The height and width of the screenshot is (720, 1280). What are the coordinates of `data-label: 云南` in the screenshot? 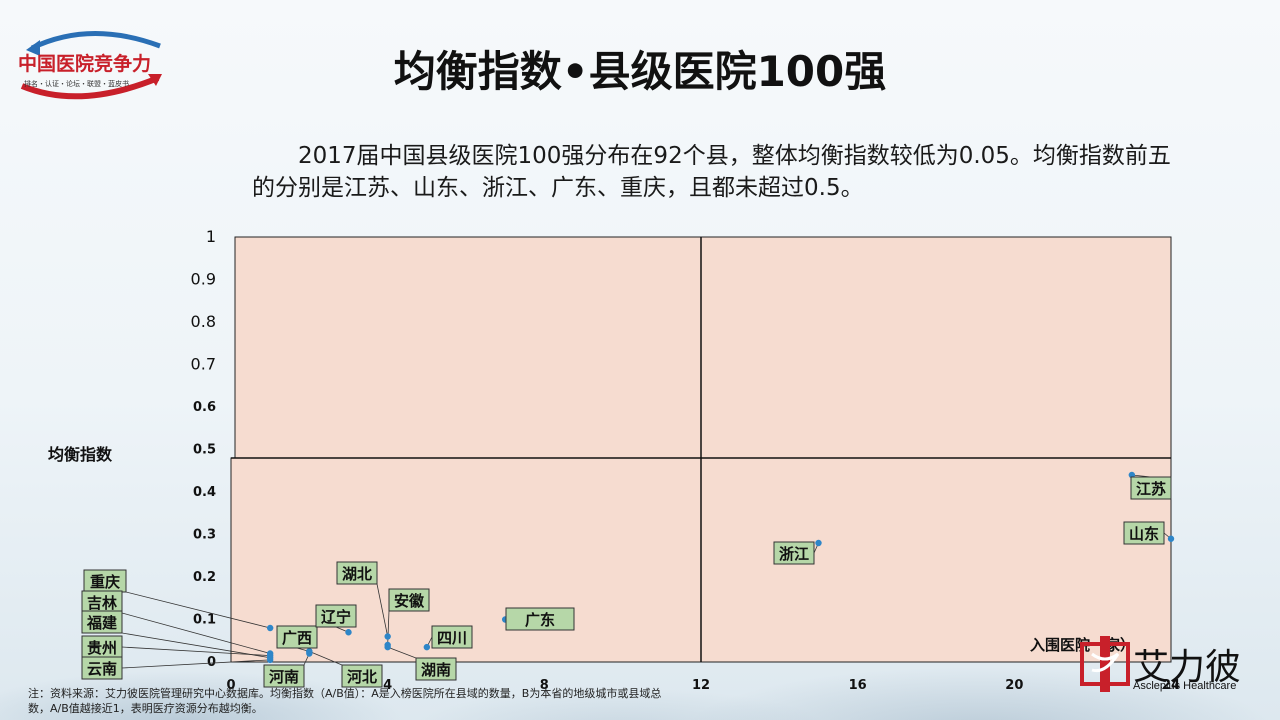 It's located at (102, 669).